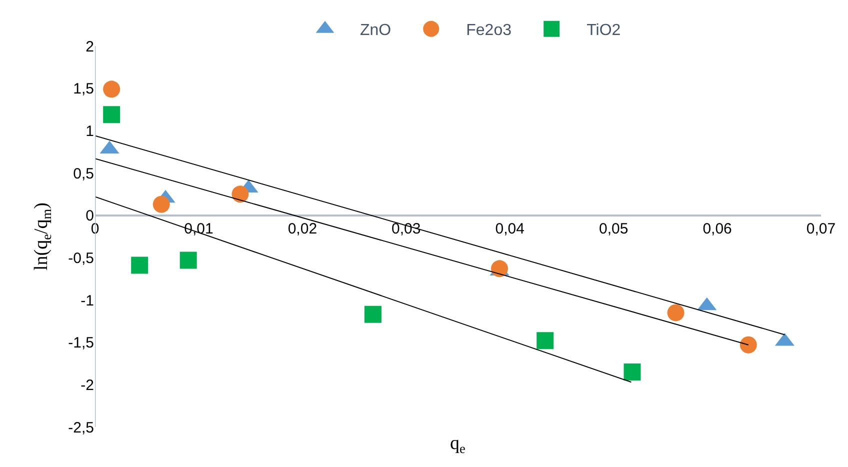 Image resolution: width=848 pixels, height=467 pixels. What do you see at coordinates (603, 31) in the screenshot?
I see `legend-label: TiO2` at bounding box center [603, 31].